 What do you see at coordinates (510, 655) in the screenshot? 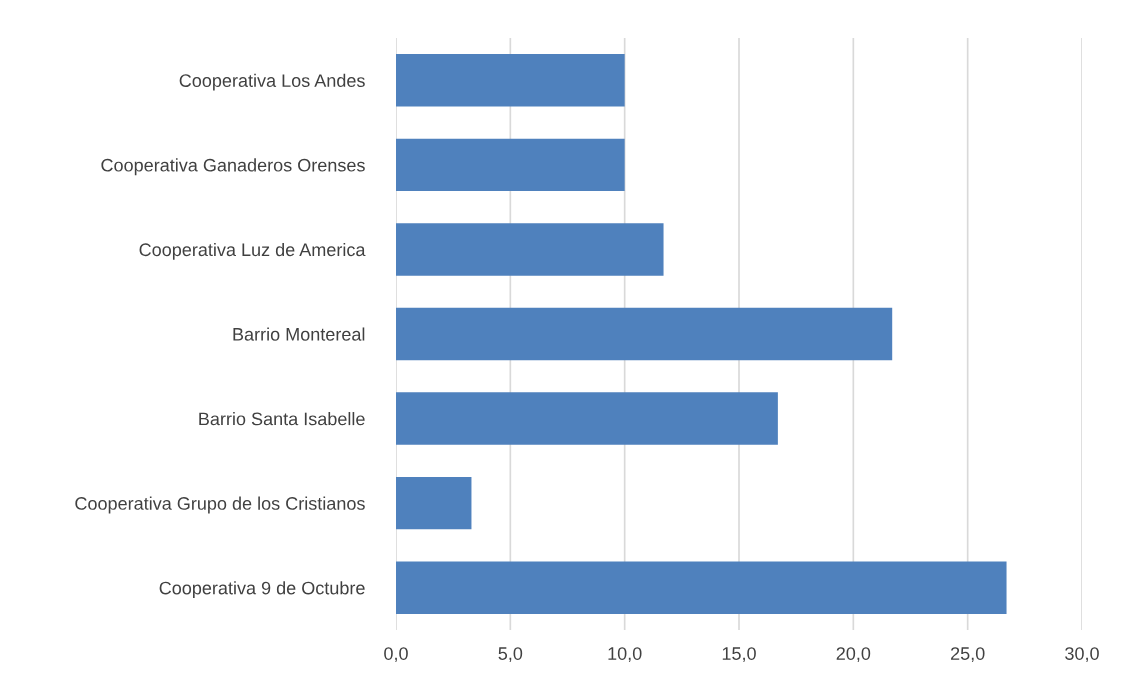
I see `x-tick-label: 5,0` at bounding box center [510, 655].